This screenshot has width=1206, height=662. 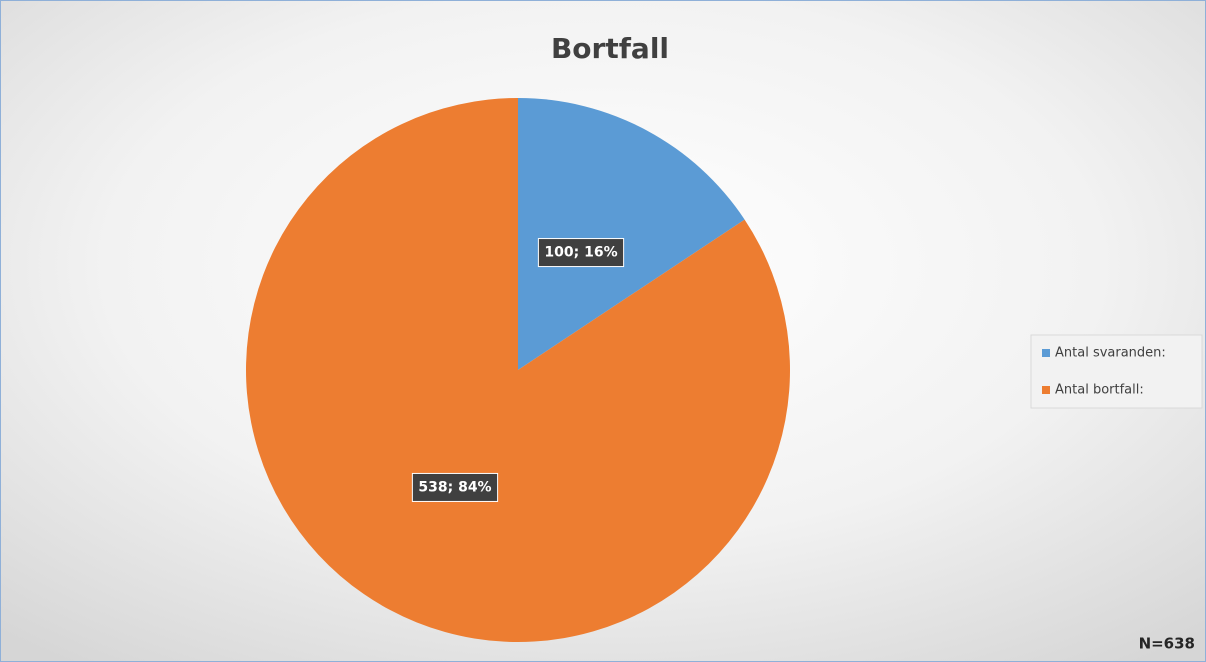 What do you see at coordinates (1099, 390) in the screenshot?
I see `legend-label: Antal bortfall:` at bounding box center [1099, 390].